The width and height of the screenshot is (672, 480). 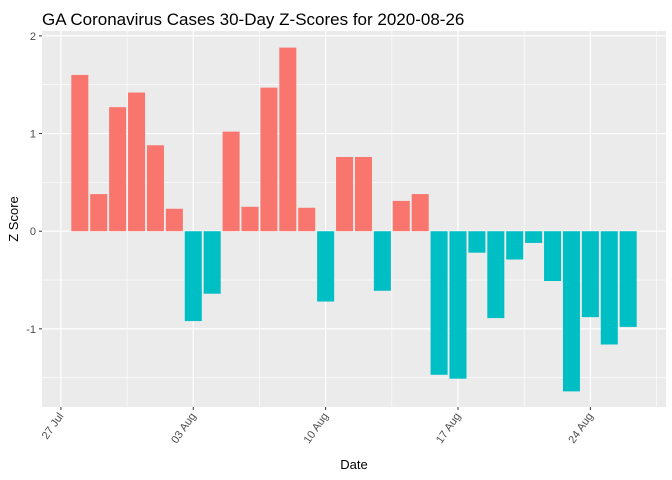 What do you see at coordinates (33, 232) in the screenshot?
I see `y-tick-label-1: 0` at bounding box center [33, 232].